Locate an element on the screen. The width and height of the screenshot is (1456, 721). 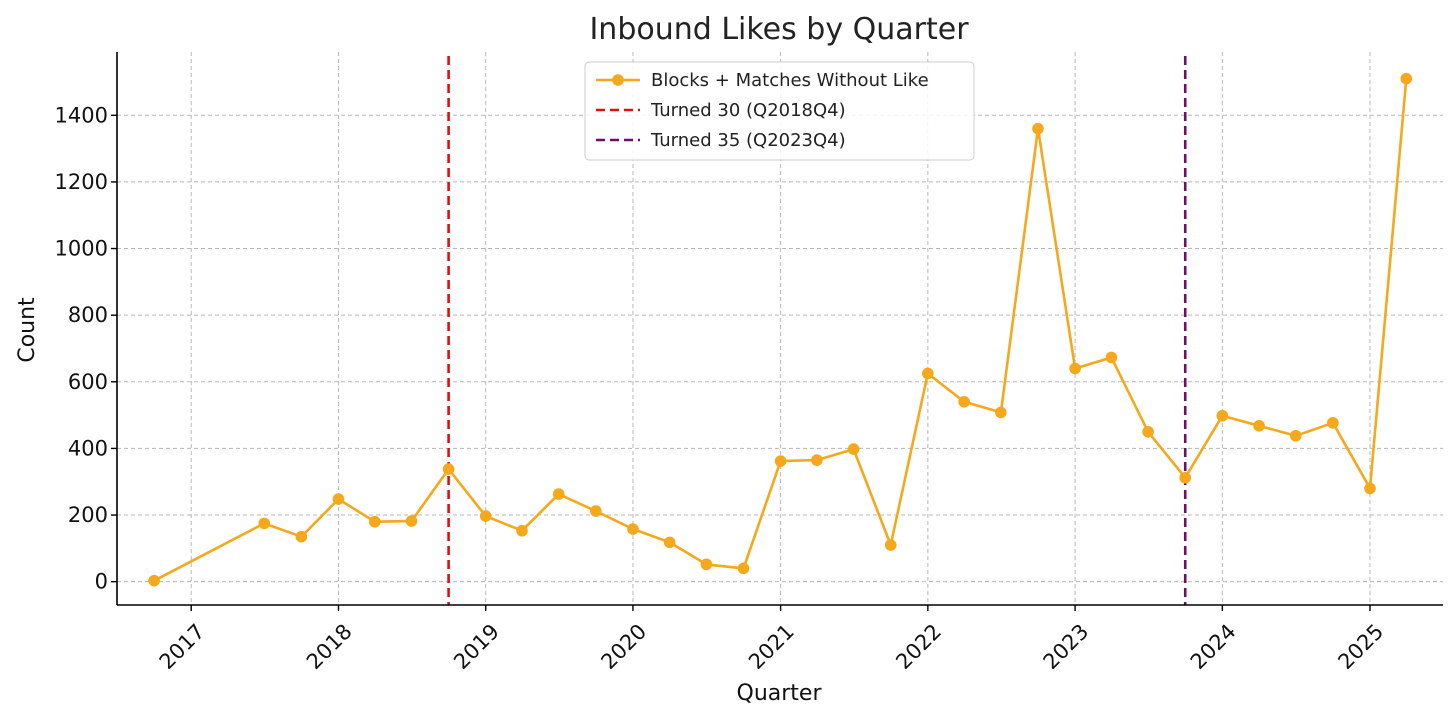
y-tick-label: 1400 is located at coordinates (81, 115).